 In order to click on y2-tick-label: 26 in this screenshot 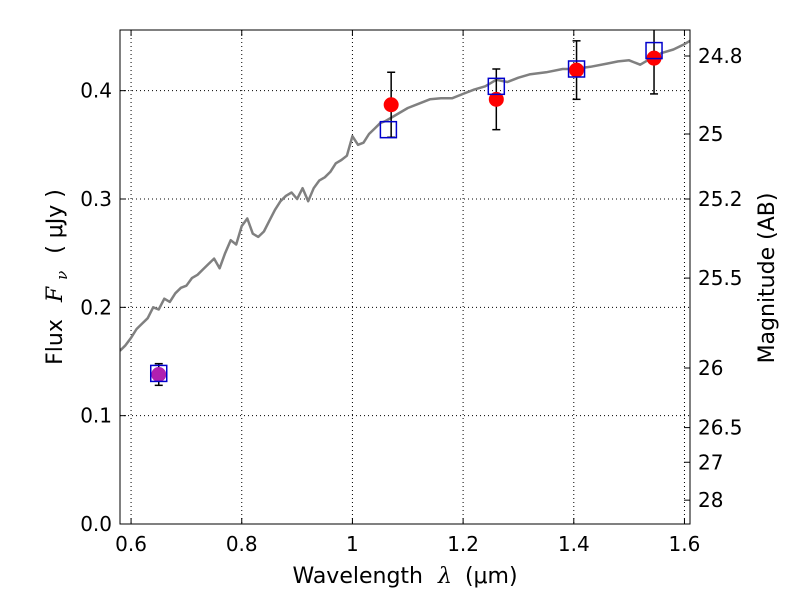, I will do `click(710, 368)`.